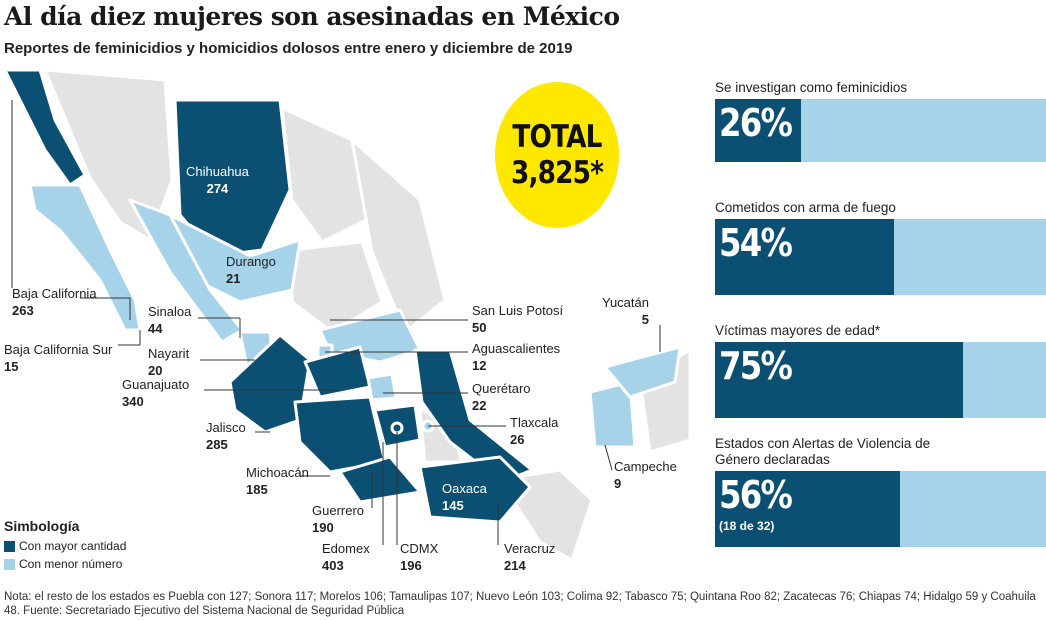 The width and height of the screenshot is (1046, 620). Describe the element at coordinates (277, 481) in the screenshot. I see `label-michoacan: Michoacán 185` at that location.